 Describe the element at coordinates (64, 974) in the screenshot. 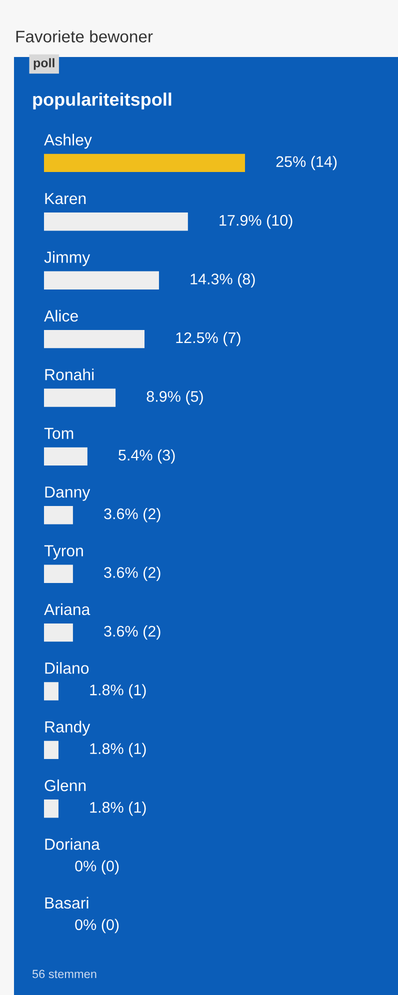

I see `text: 56 stemmen` at that location.